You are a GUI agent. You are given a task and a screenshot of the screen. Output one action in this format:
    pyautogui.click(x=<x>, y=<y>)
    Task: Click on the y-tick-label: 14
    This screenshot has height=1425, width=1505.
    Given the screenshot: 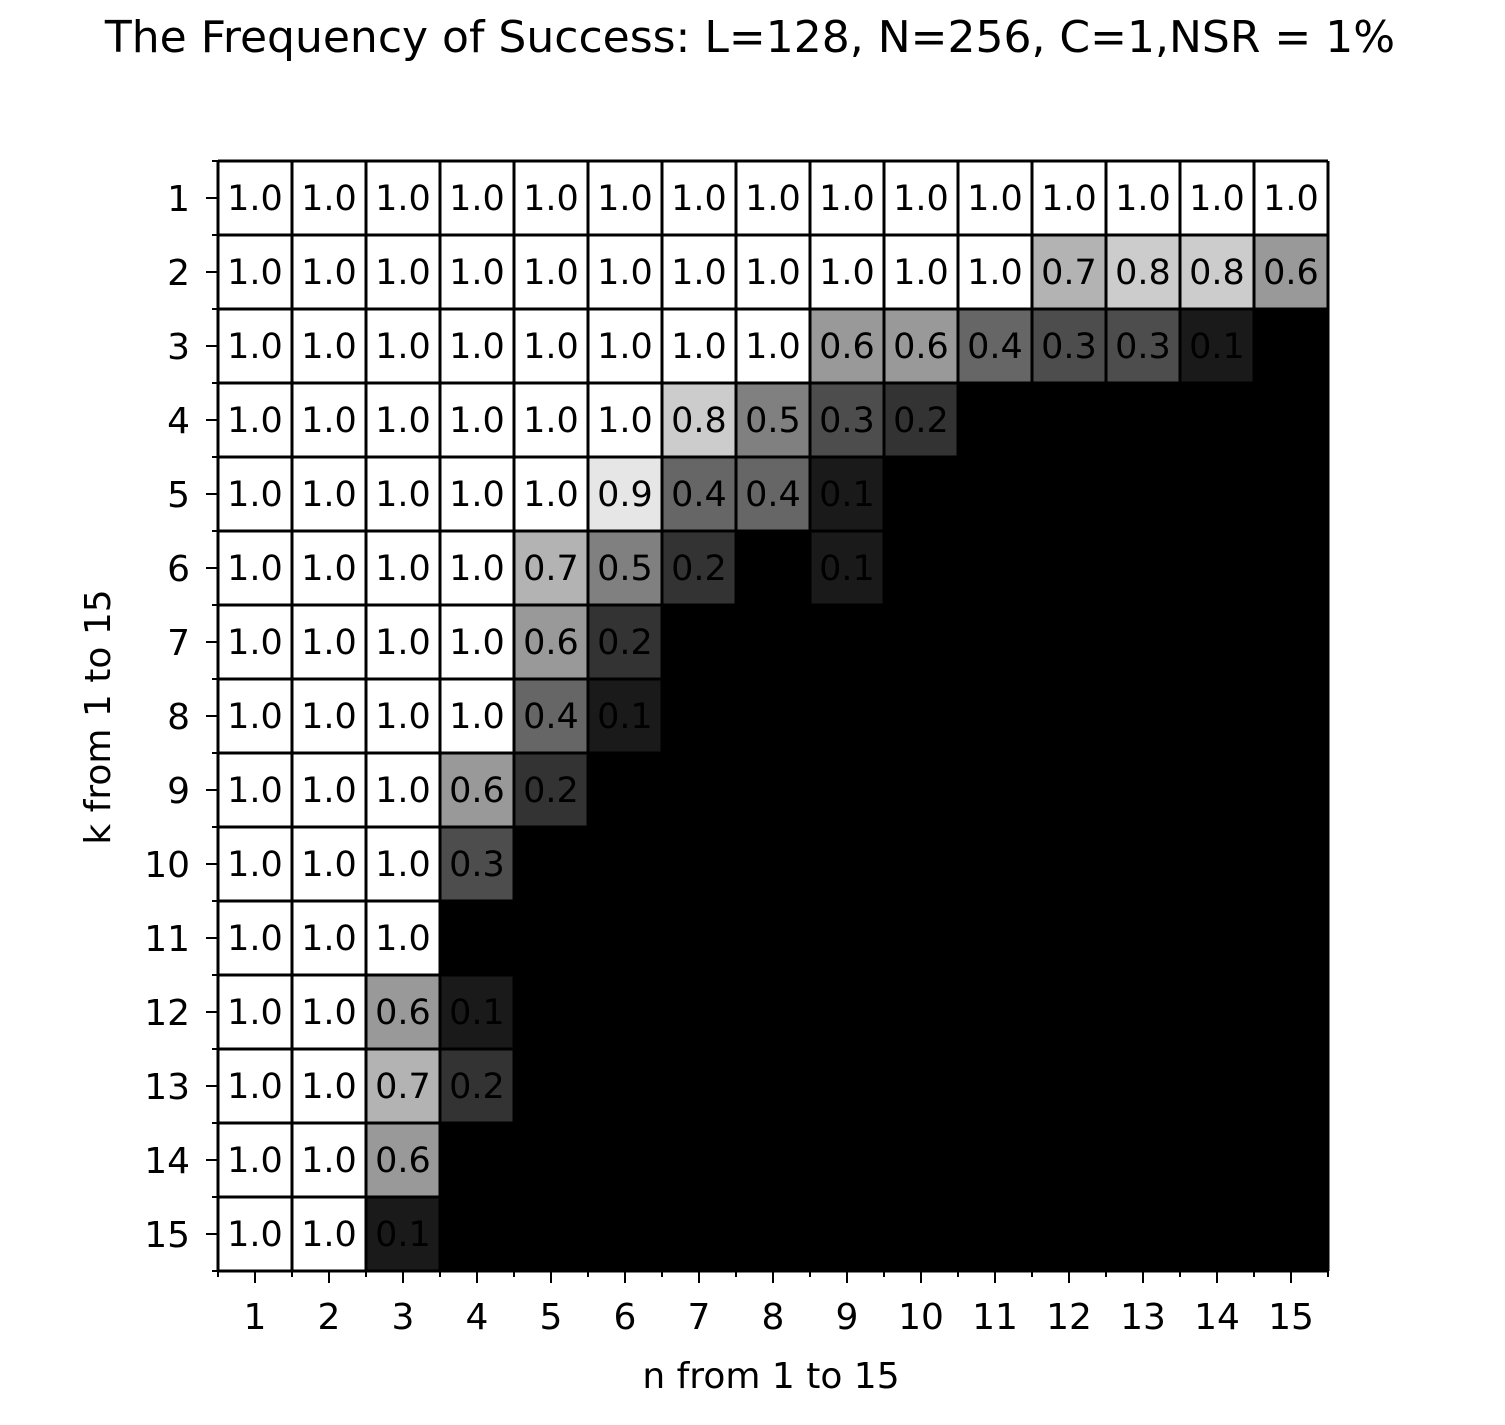 What is the action you would take?
    pyautogui.click(x=167, y=1161)
    